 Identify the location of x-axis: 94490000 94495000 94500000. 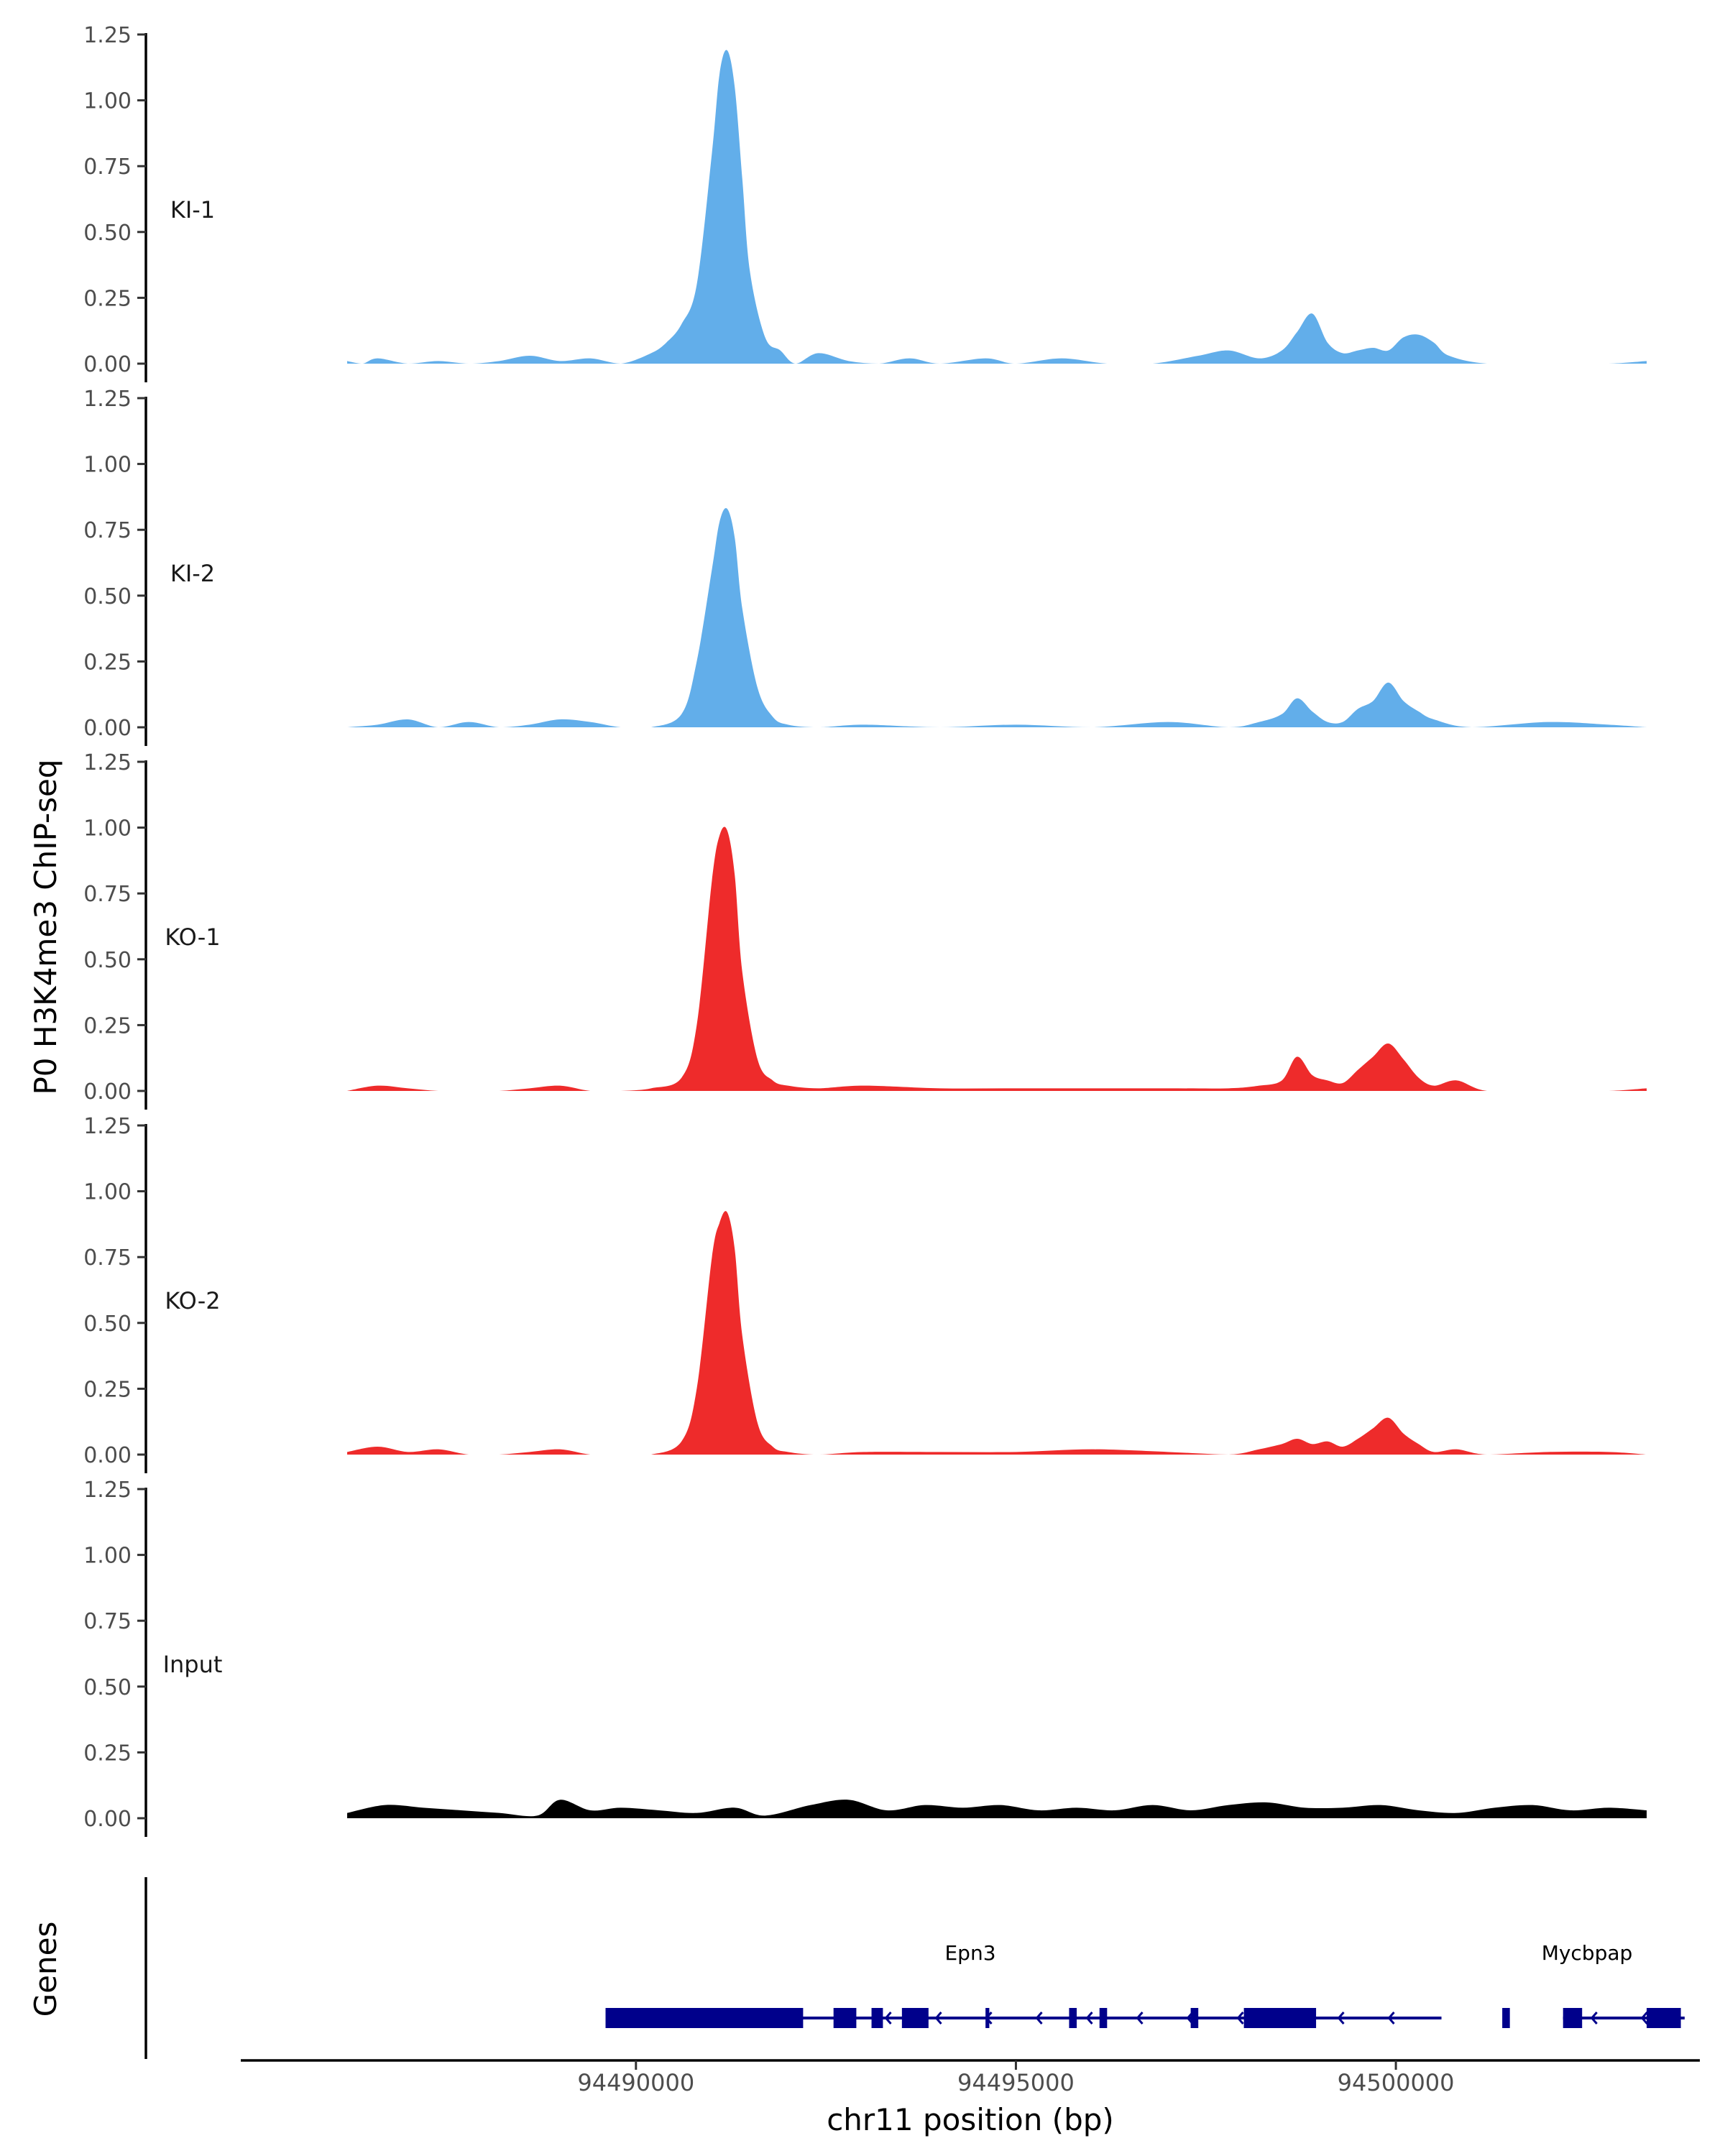
(970, 2077).